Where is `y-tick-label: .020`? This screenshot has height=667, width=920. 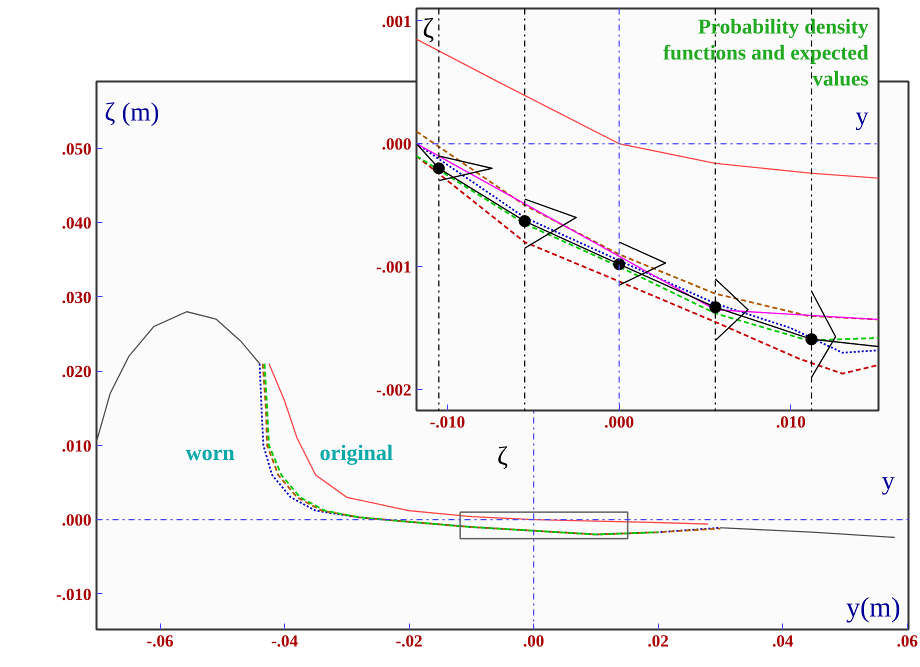 y-tick-label: .020 is located at coordinates (77, 372).